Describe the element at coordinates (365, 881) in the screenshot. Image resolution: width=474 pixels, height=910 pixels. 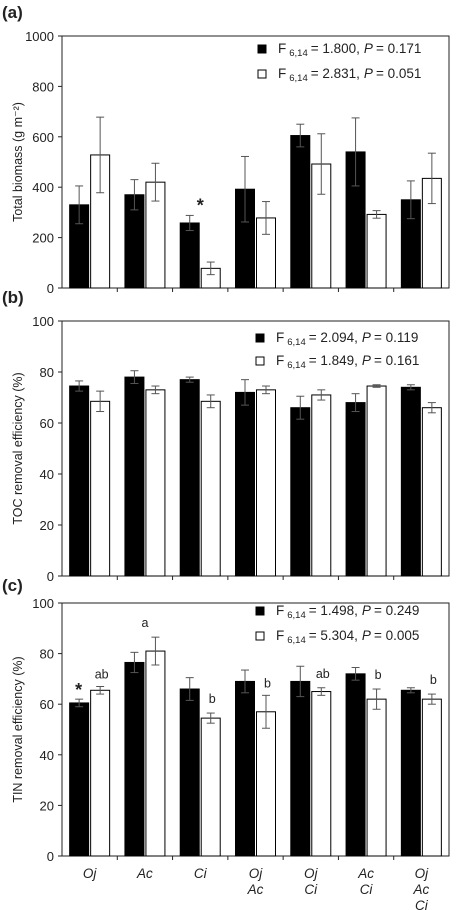
I see `x-category-label: Ac Ci` at that location.